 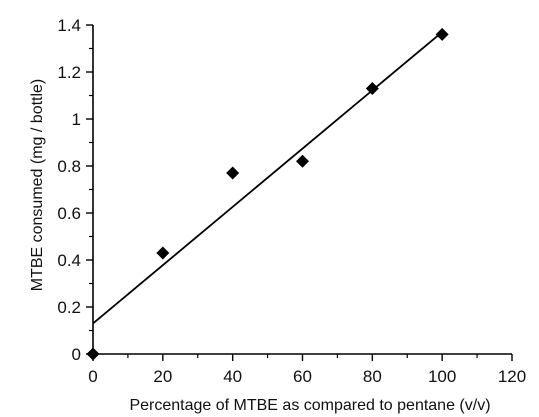 I want to click on y-tick-label: 0.4, so click(x=69, y=260).